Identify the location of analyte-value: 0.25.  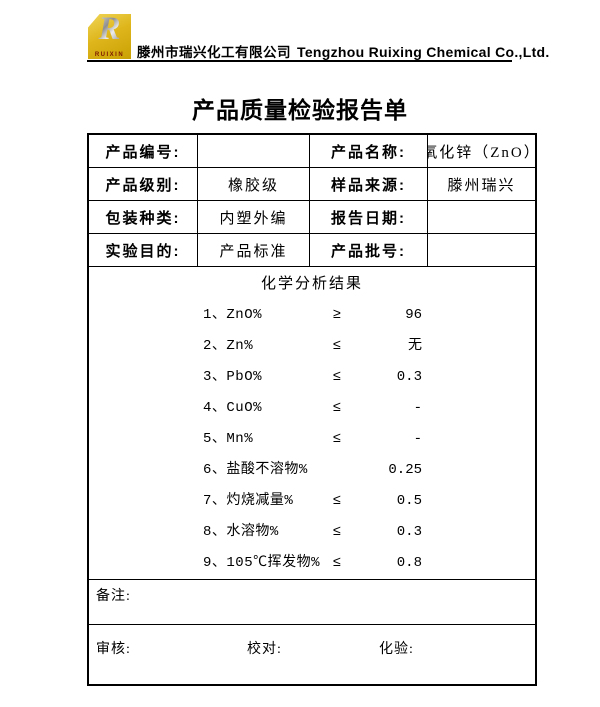
(405, 470).